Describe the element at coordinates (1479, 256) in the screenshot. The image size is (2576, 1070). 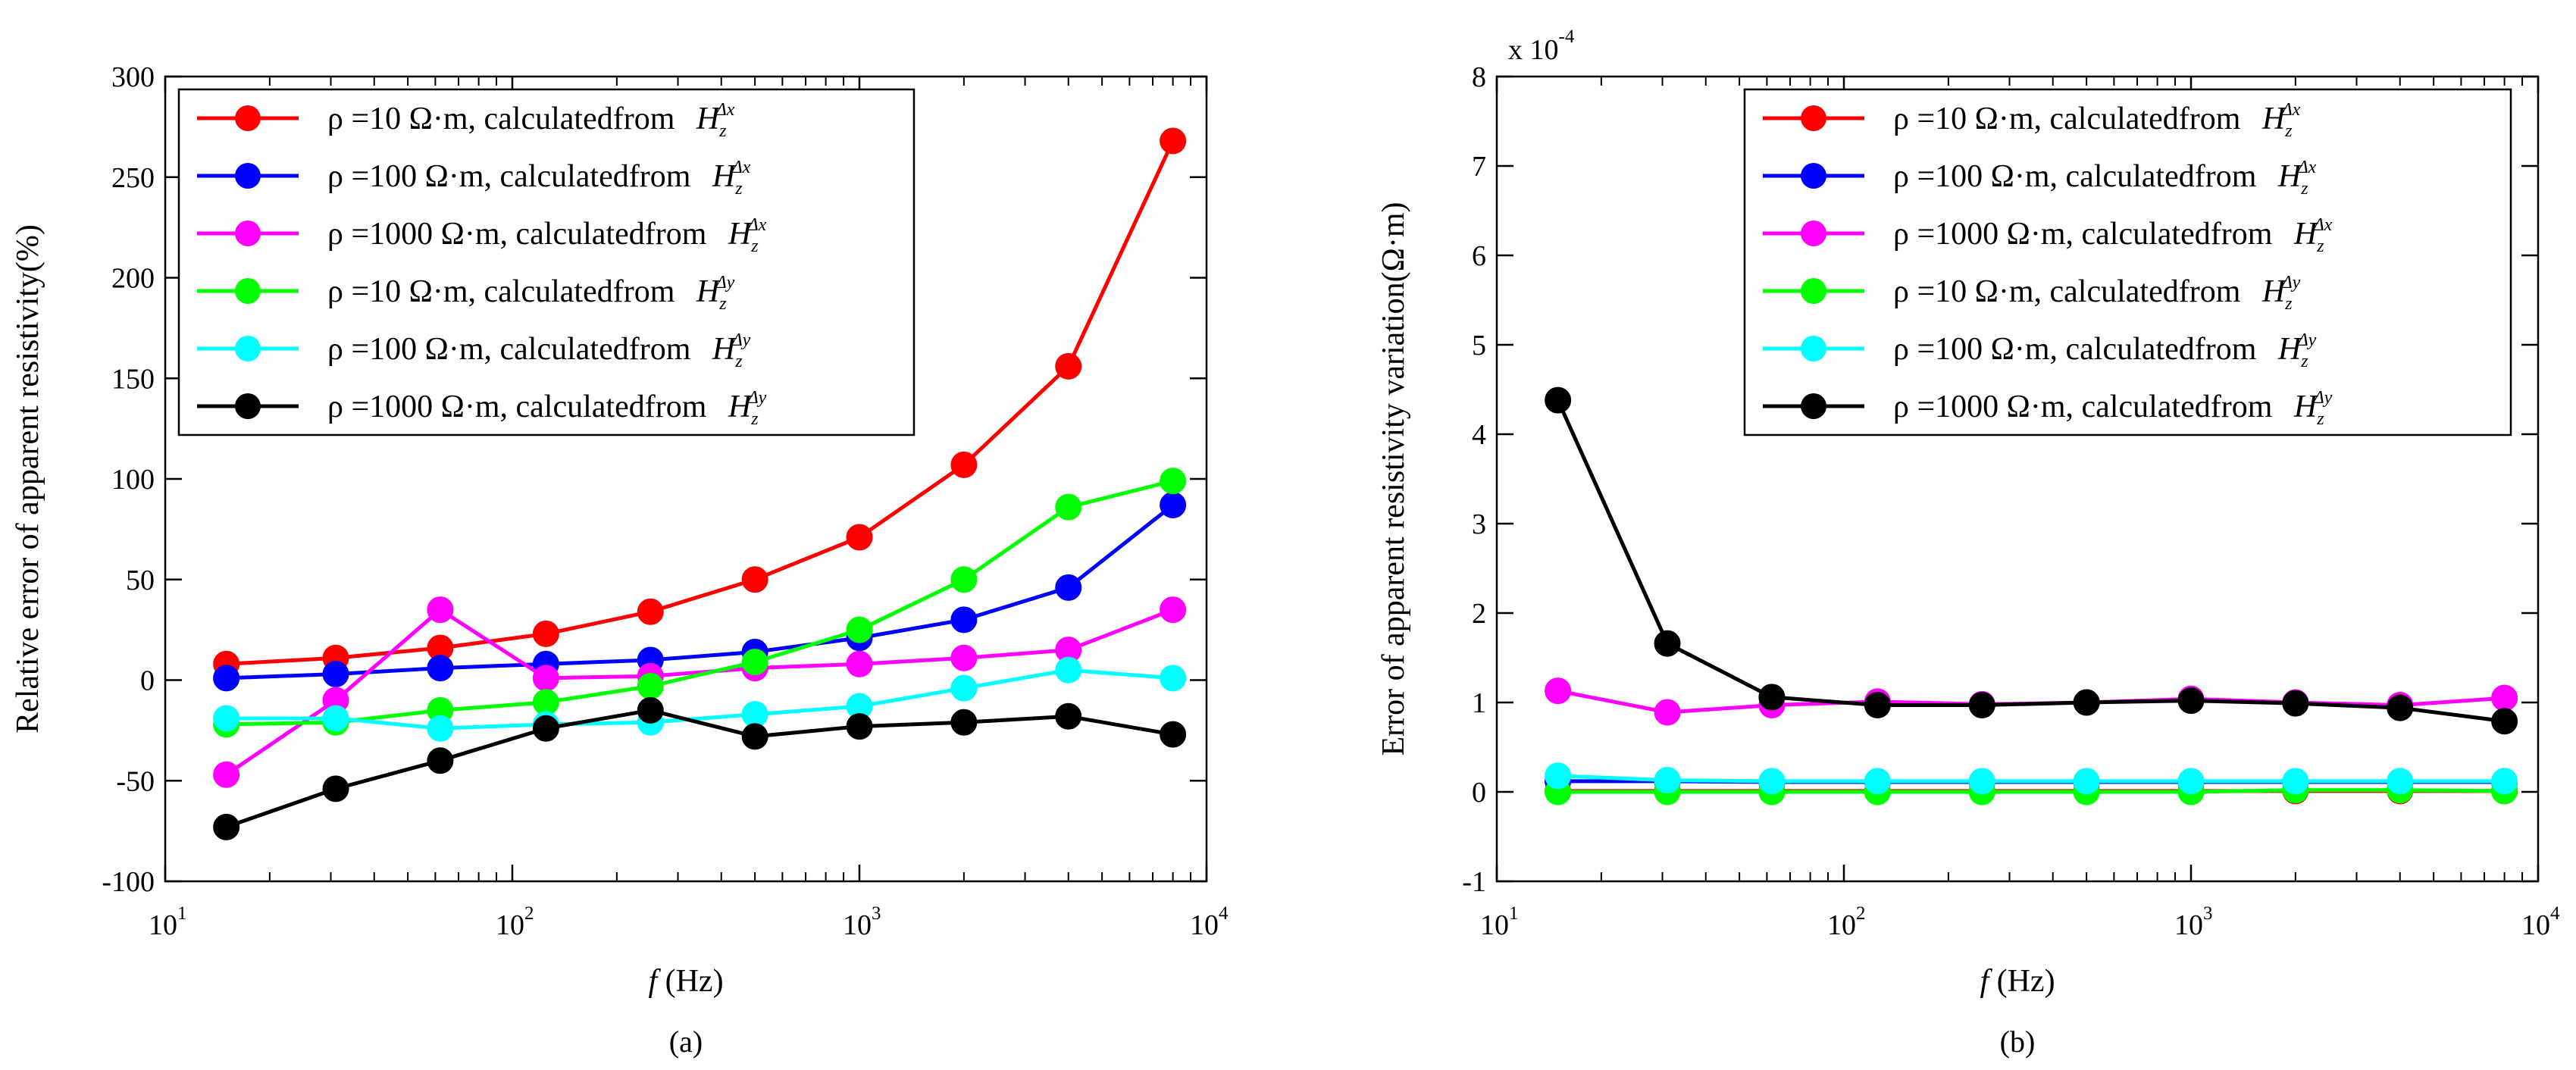
I see `y-tick-label: 6` at that location.